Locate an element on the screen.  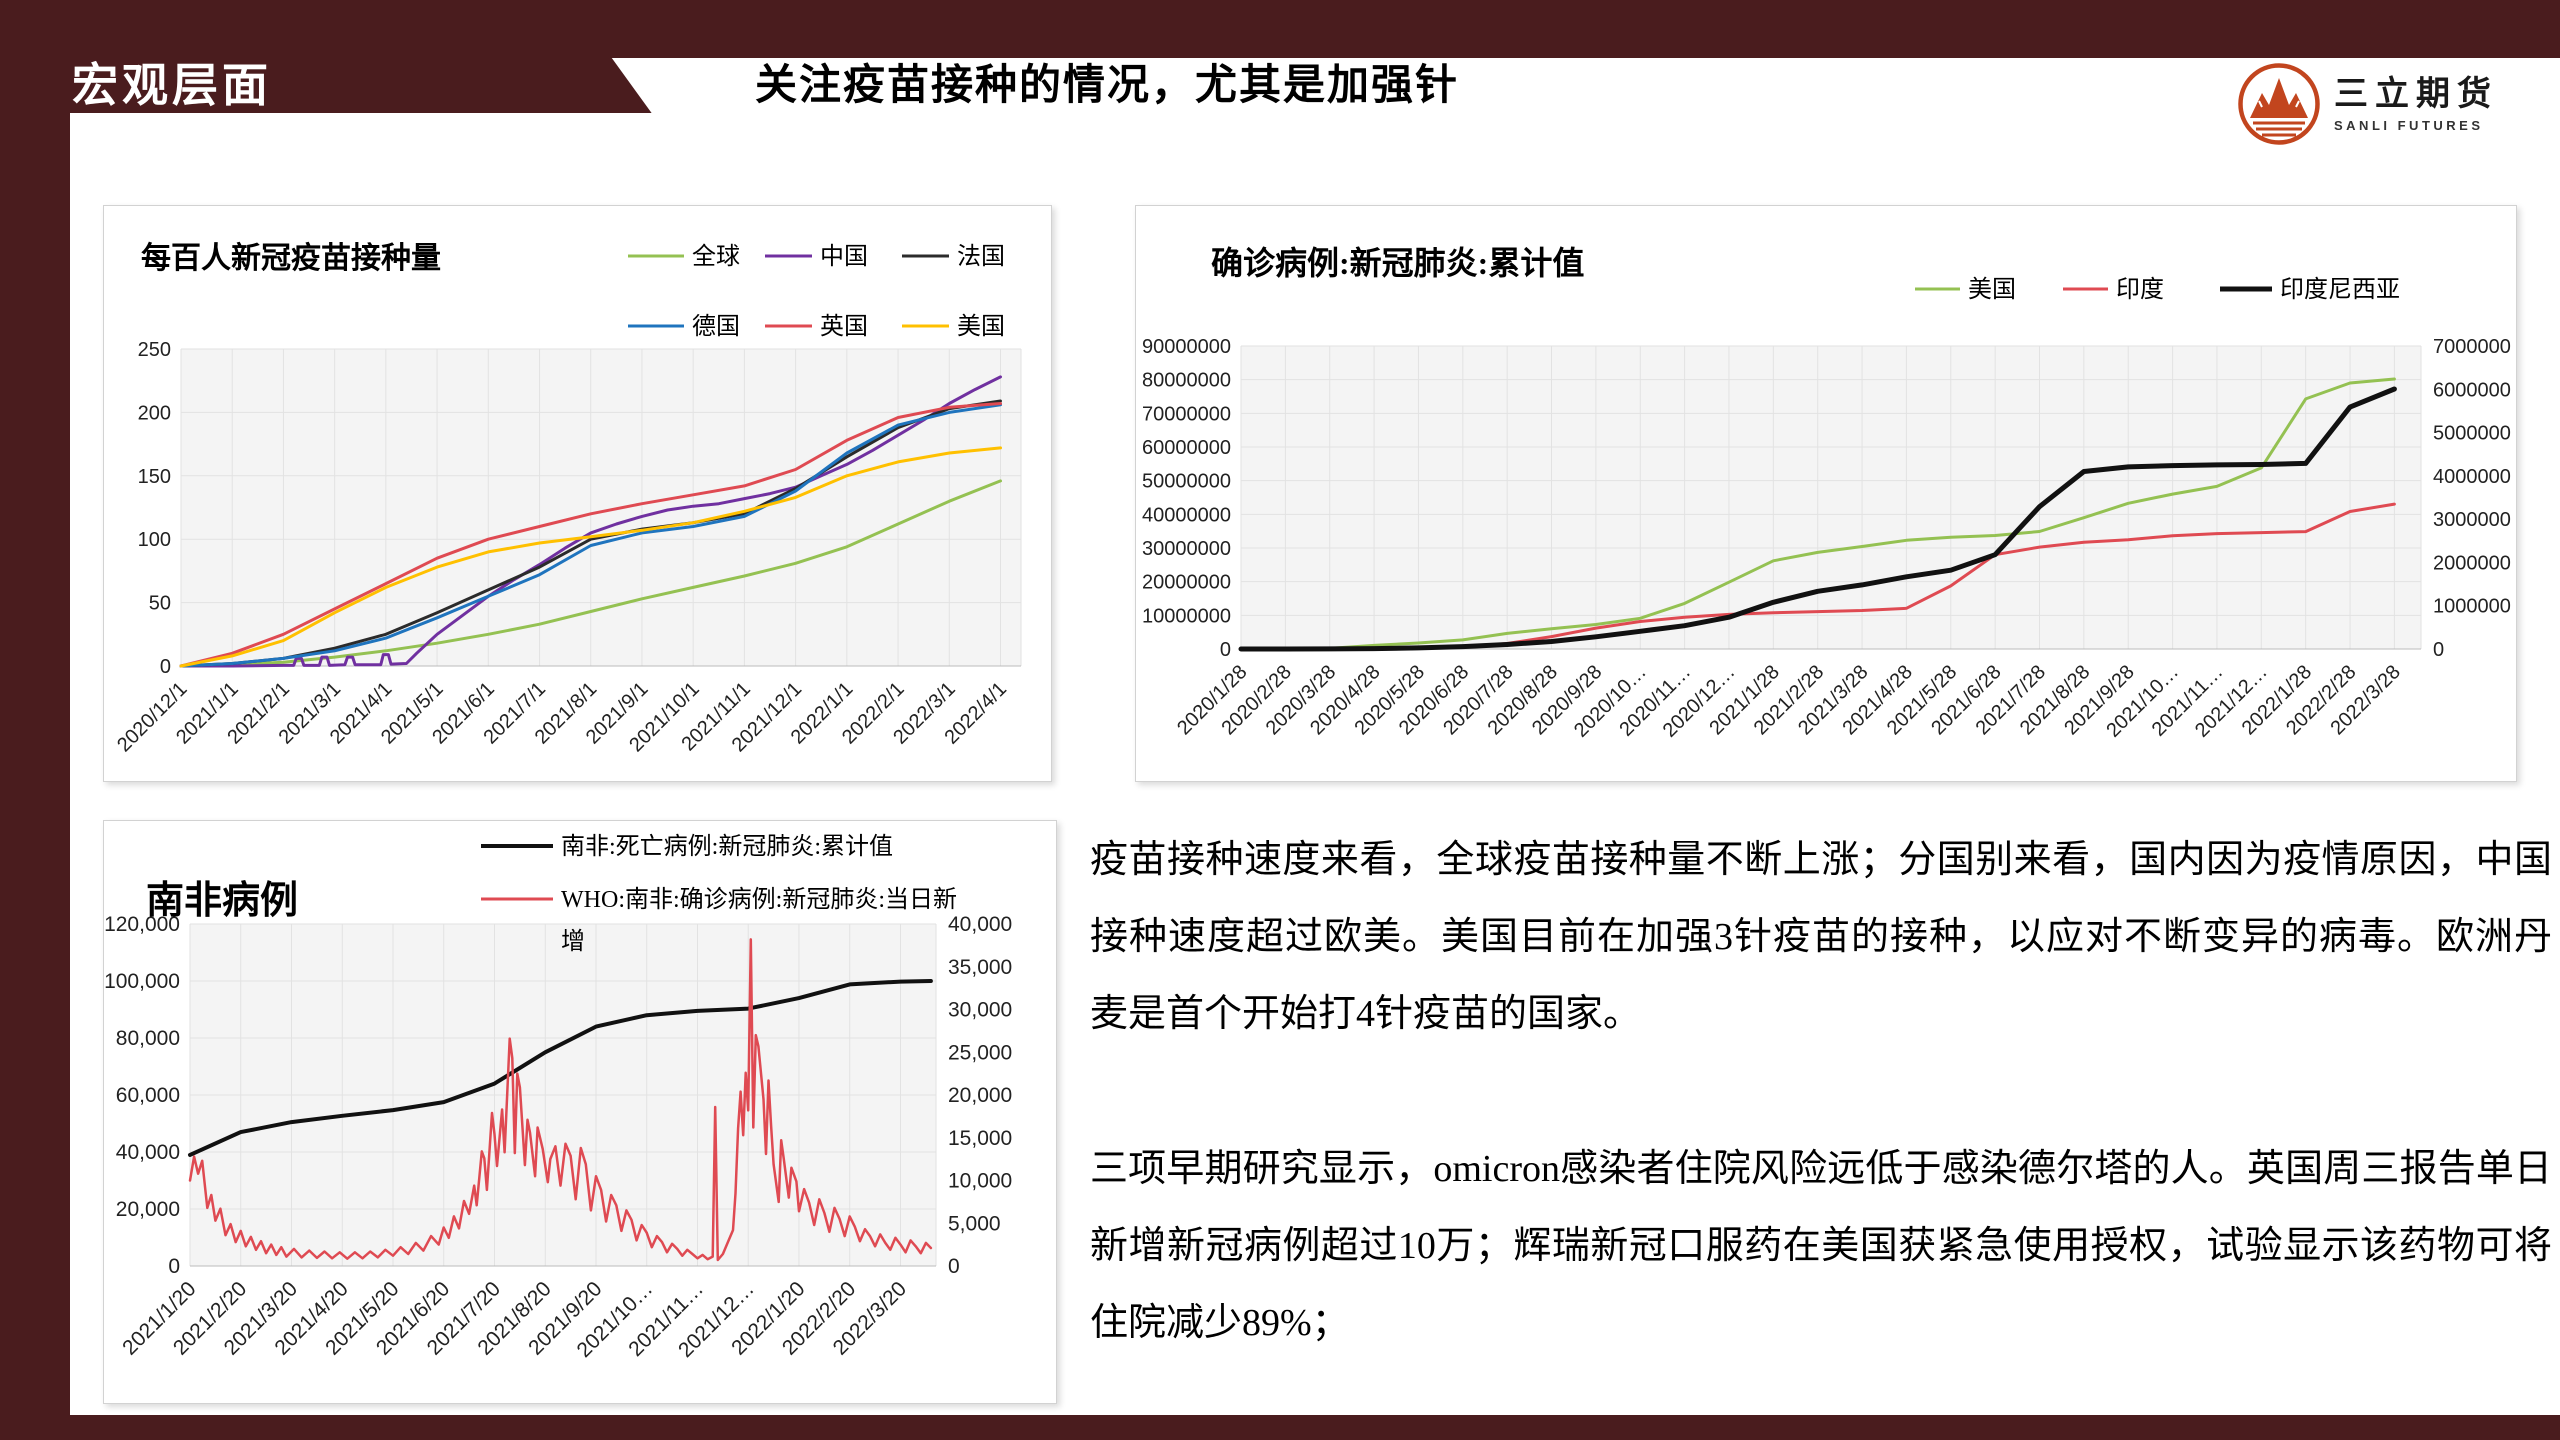
y-axis-right-tick-label: 6000000 is located at coordinates (2472, 390).